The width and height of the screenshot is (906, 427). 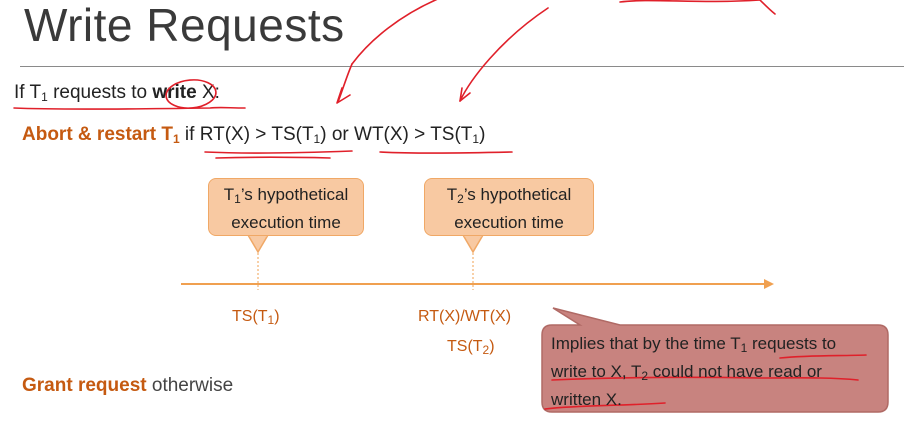 I want to click on page-title: Write Requests, so click(x=184, y=25).